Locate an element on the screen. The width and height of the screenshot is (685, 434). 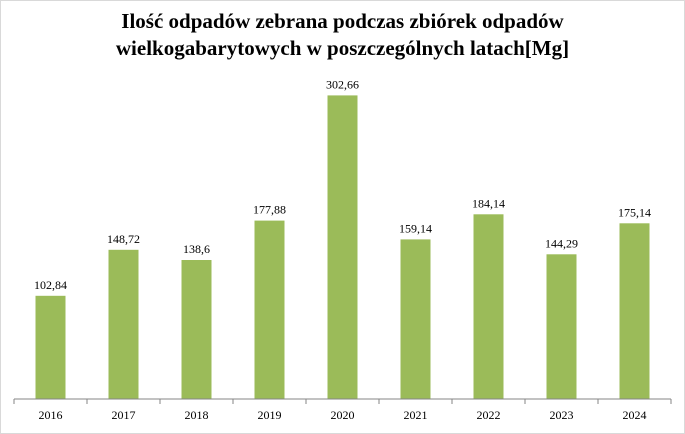
bar-2022 is located at coordinates (488, 306).